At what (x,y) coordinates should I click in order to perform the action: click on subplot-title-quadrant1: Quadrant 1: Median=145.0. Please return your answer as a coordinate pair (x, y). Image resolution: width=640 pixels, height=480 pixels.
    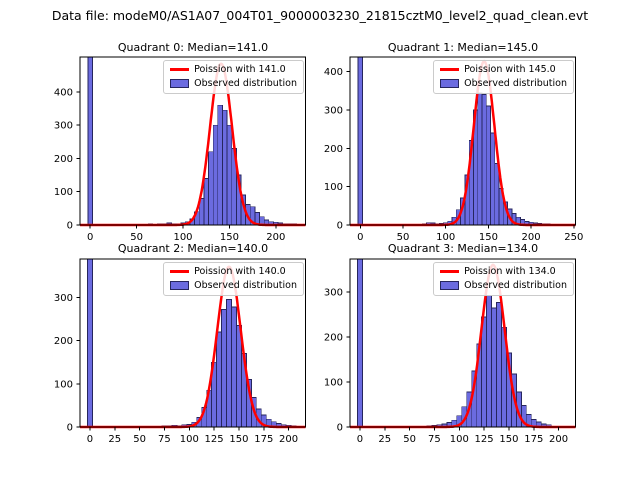
    Looking at the image, I should click on (463, 47).